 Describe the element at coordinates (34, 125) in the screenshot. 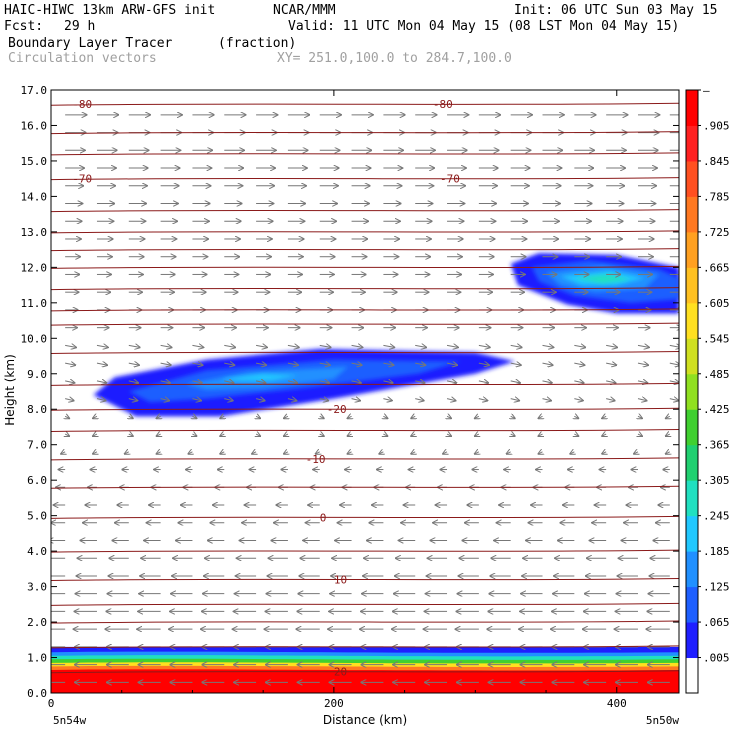

I see `y-tick-label: 16.0` at that location.